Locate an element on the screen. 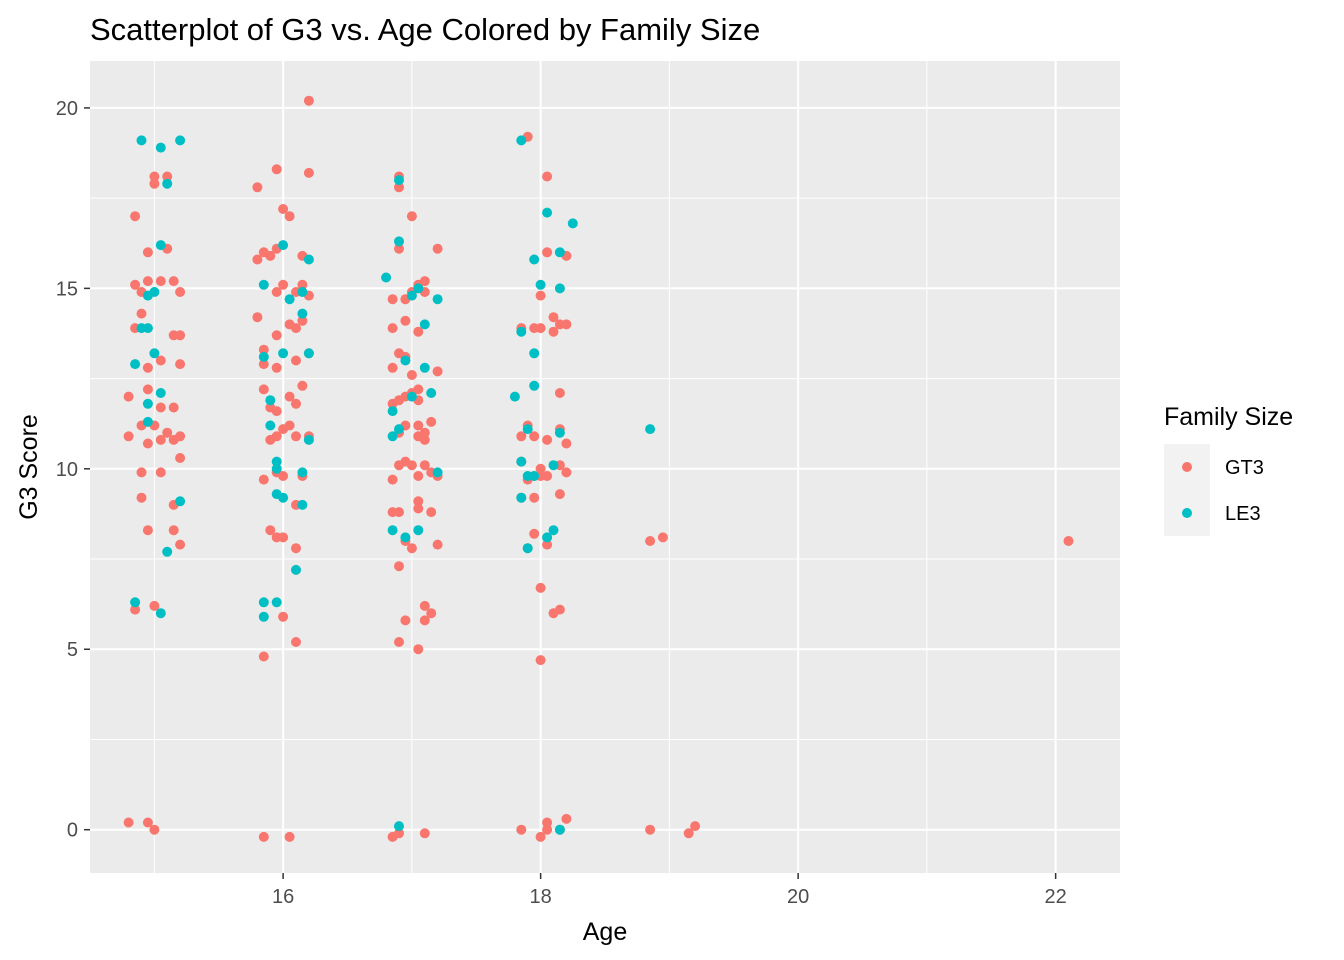 This screenshot has width=1344, height=960. legend: Family Size GT3 LE3 is located at coordinates (1228, 469).